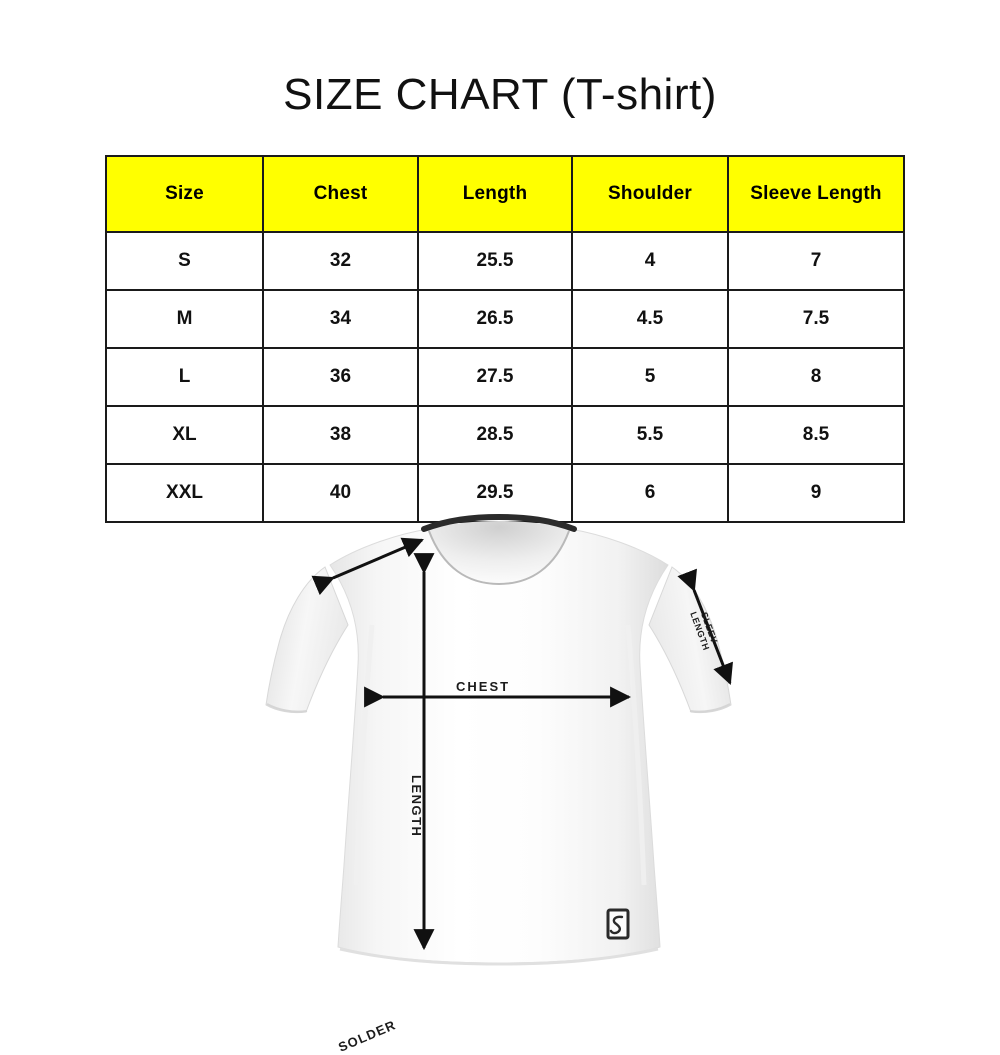 The height and width of the screenshot is (1055, 1000). I want to click on brand-logo-icon, so click(616, 925).